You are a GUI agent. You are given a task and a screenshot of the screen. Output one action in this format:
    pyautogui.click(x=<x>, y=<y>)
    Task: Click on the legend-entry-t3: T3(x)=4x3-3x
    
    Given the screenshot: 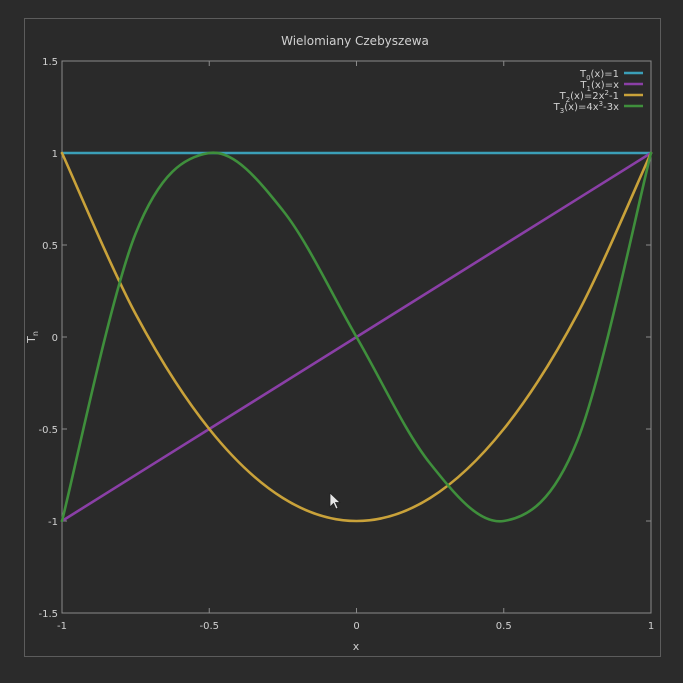 What is the action you would take?
    pyautogui.click(x=586, y=107)
    